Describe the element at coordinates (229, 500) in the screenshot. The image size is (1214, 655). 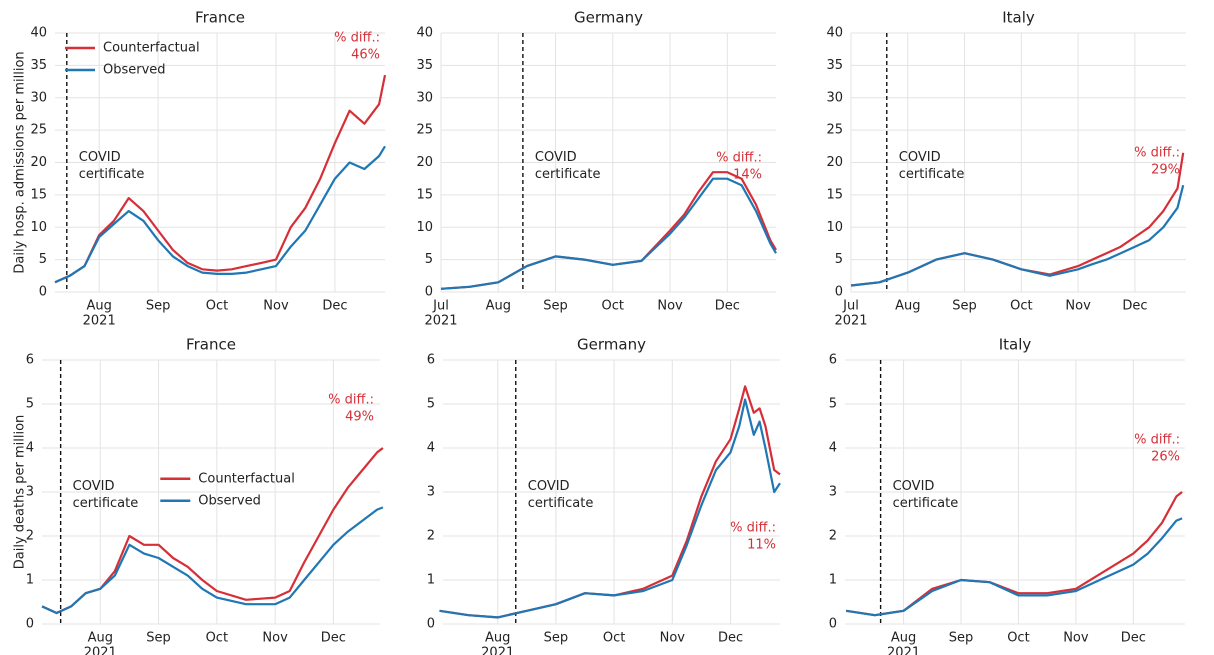
I see `legend-label: Observed` at that location.